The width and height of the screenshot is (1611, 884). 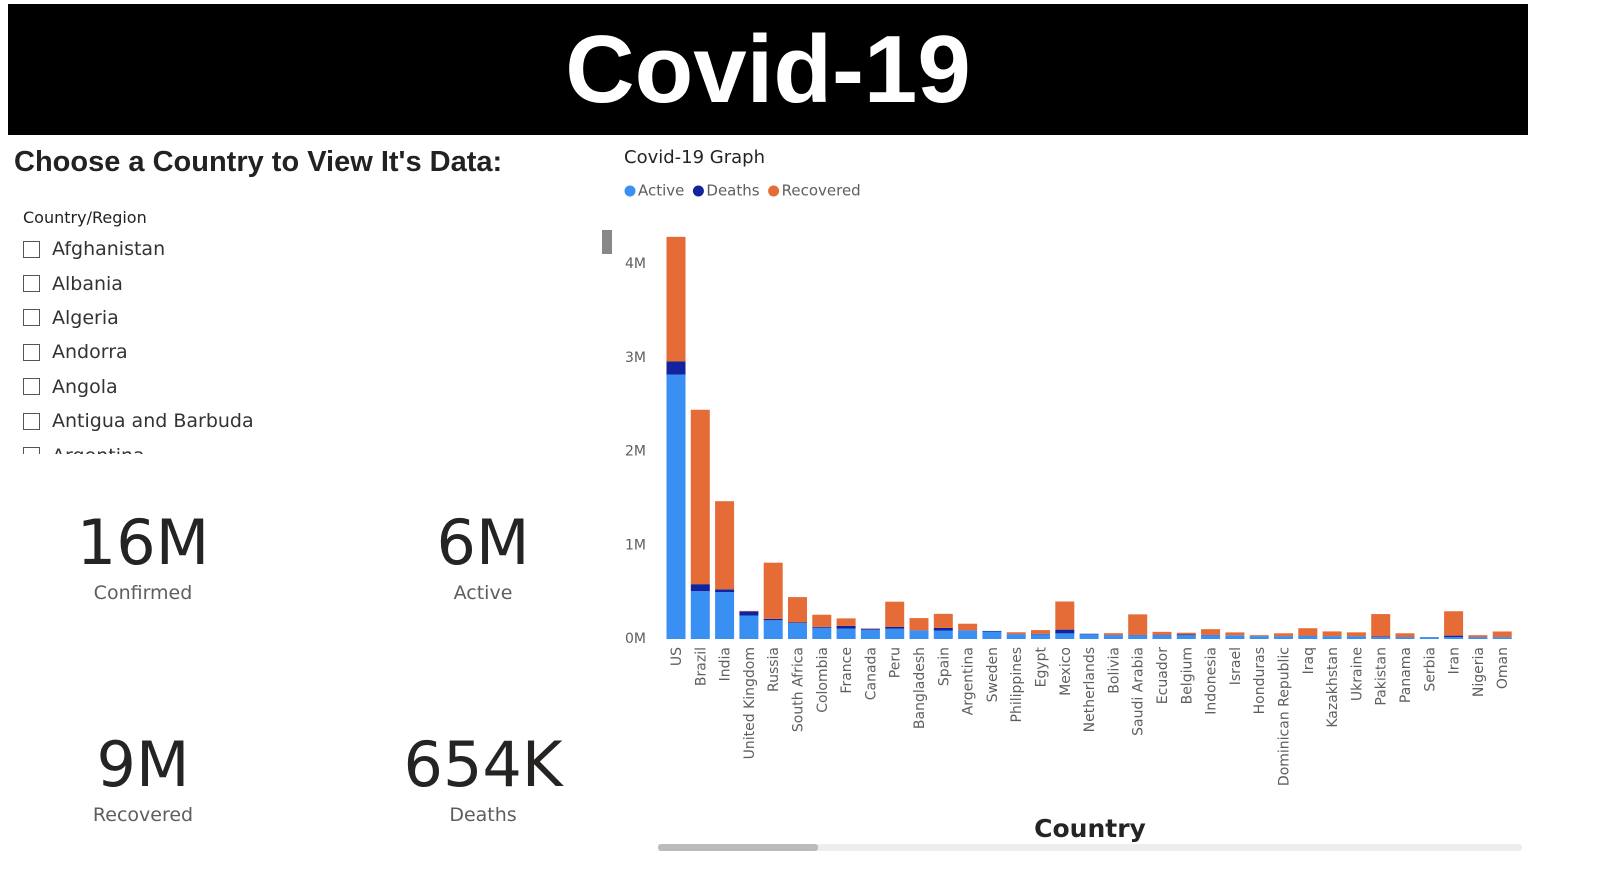 I want to click on legend-label: Active, so click(x=661, y=191).